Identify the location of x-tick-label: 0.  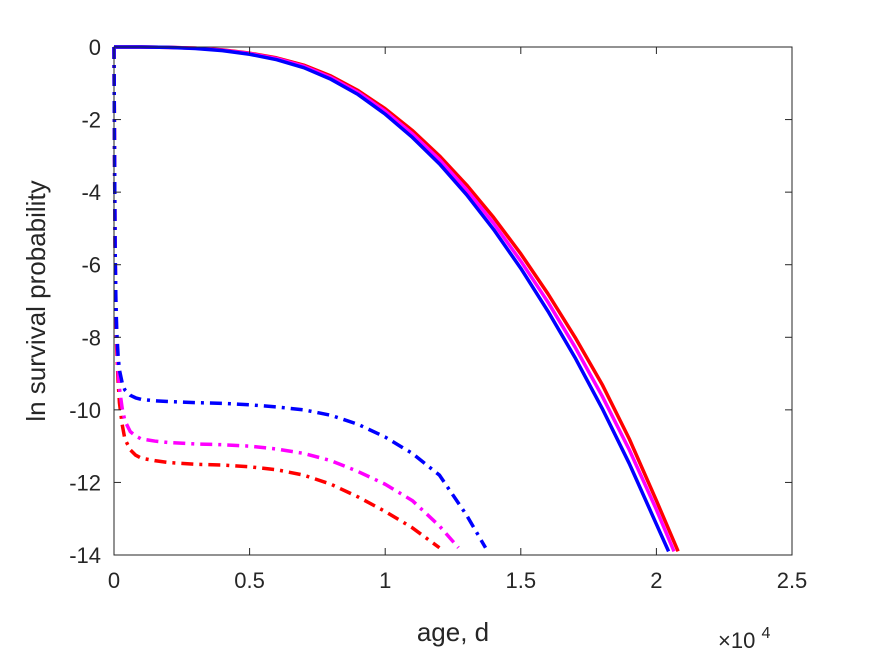
(114, 580).